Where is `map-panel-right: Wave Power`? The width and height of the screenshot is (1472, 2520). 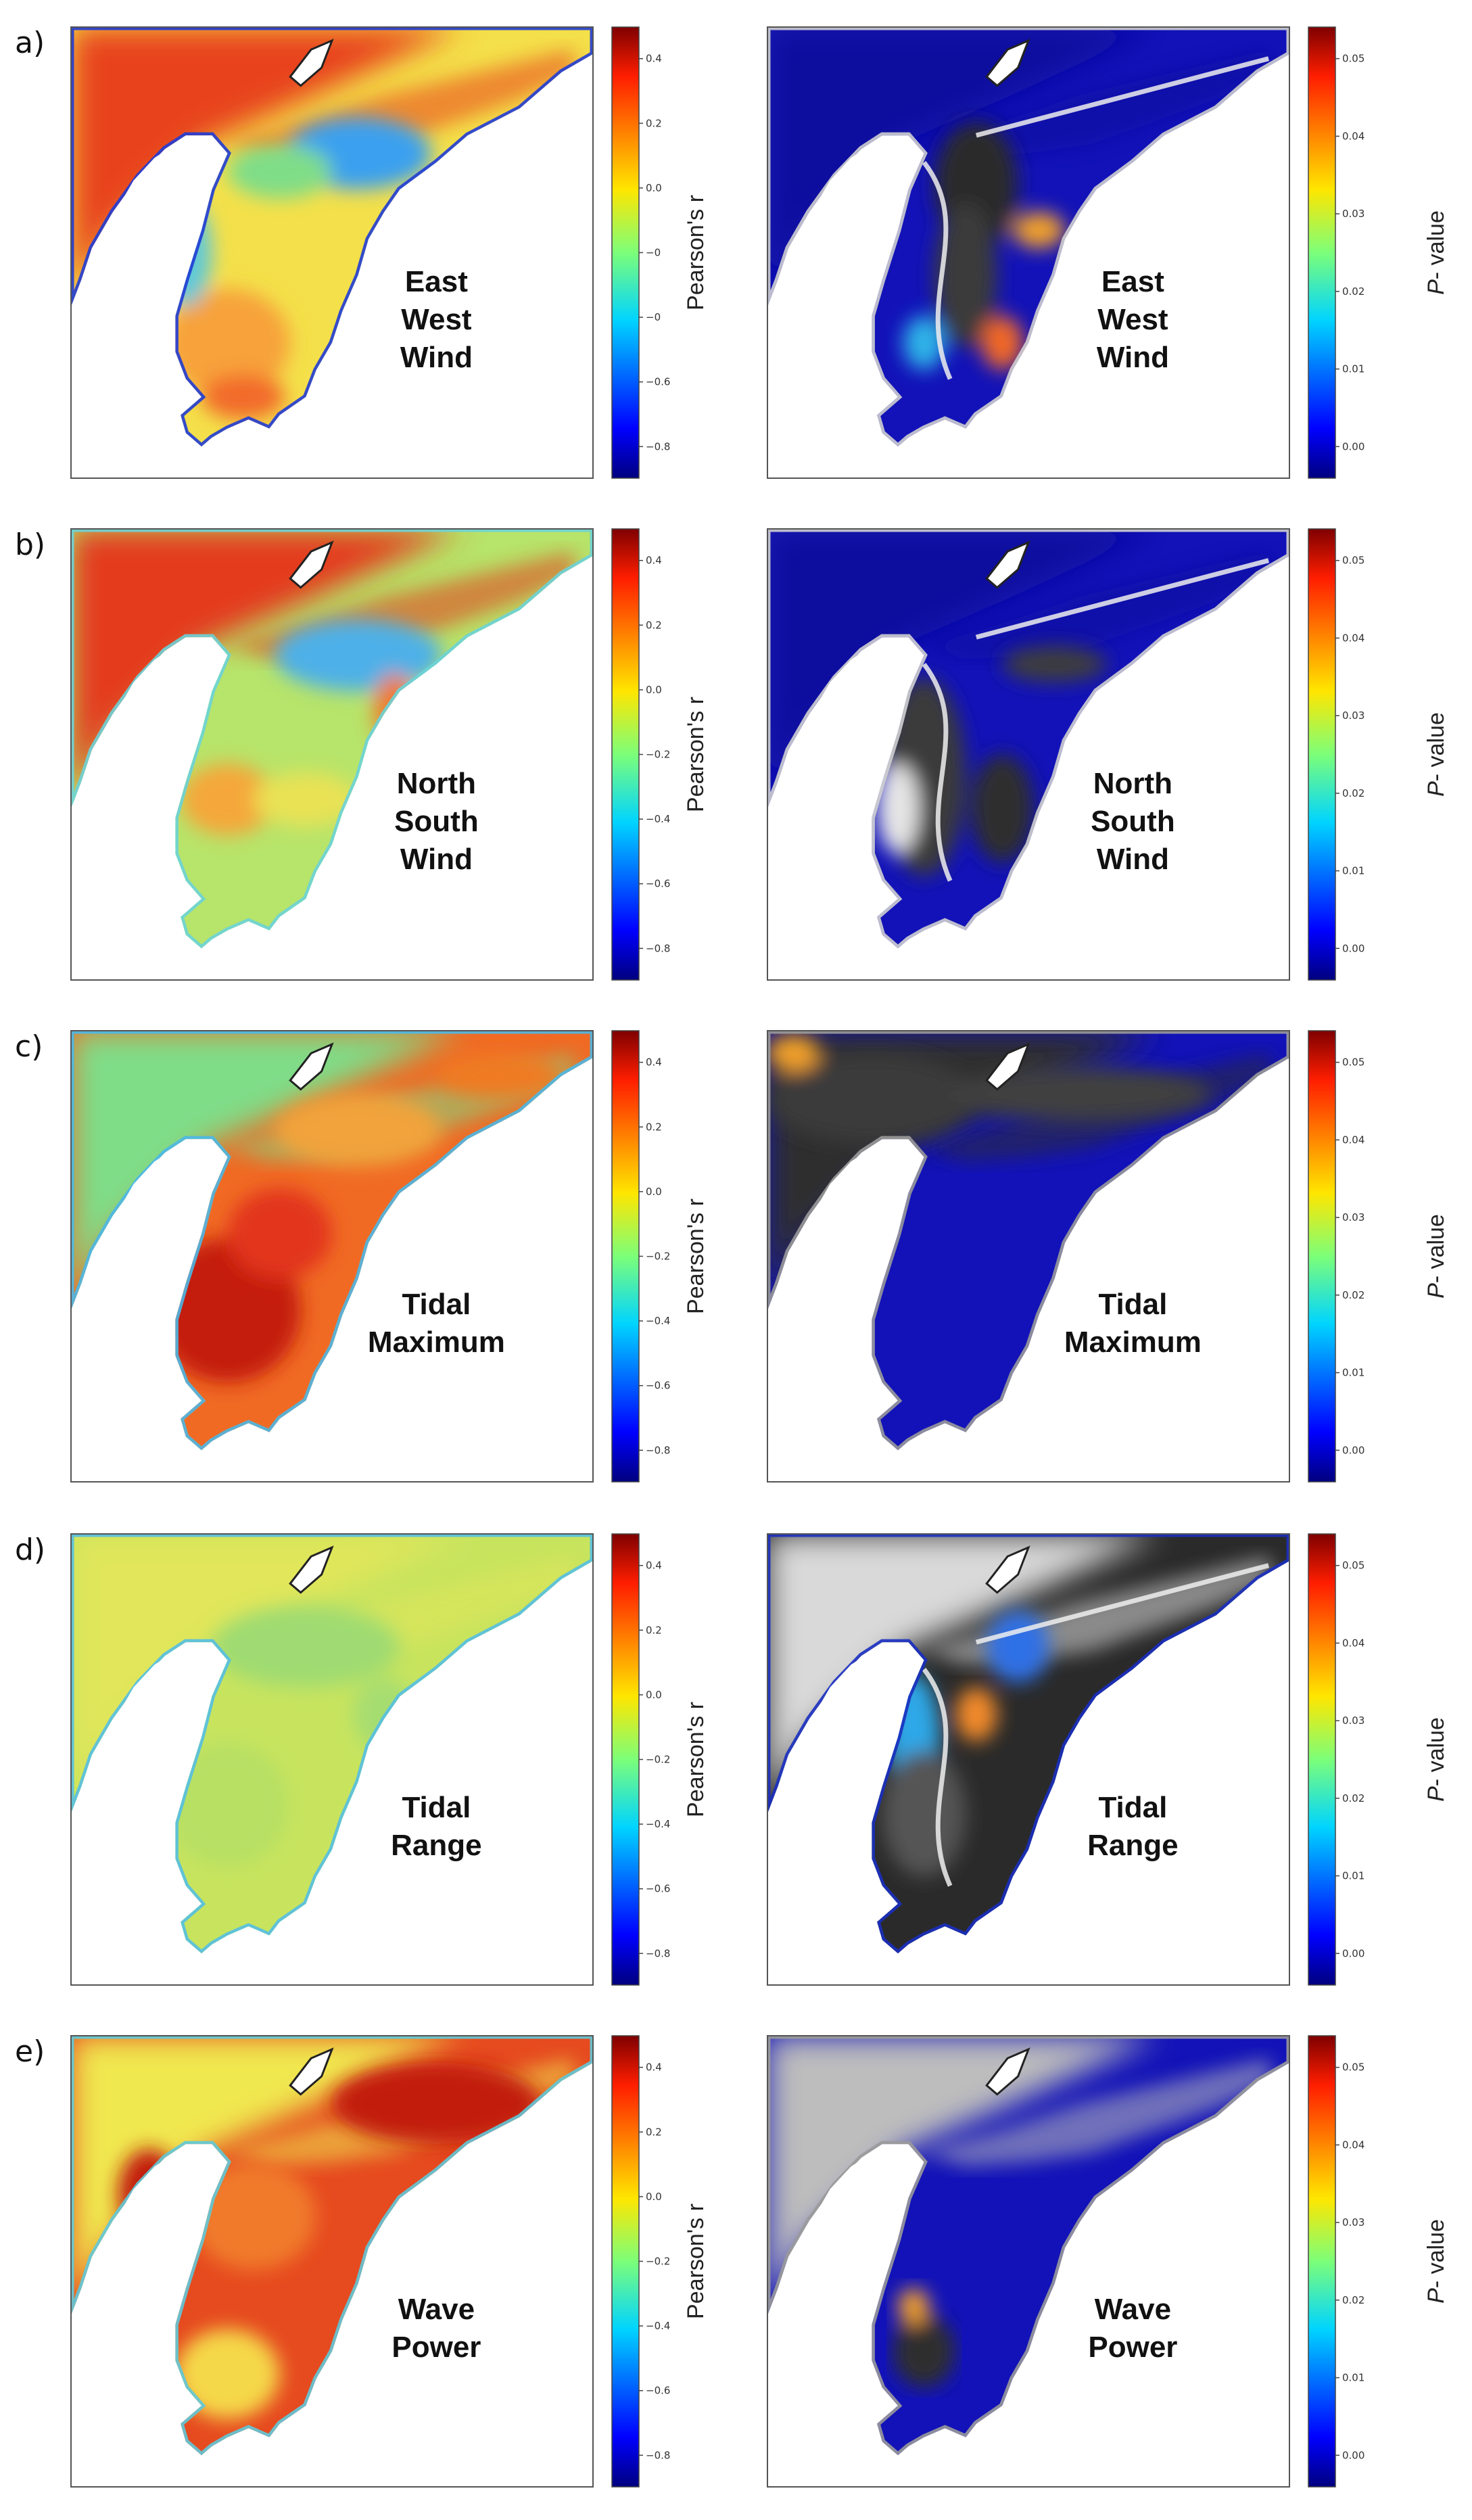 map-panel-right: Wave Power is located at coordinates (1028, 2262).